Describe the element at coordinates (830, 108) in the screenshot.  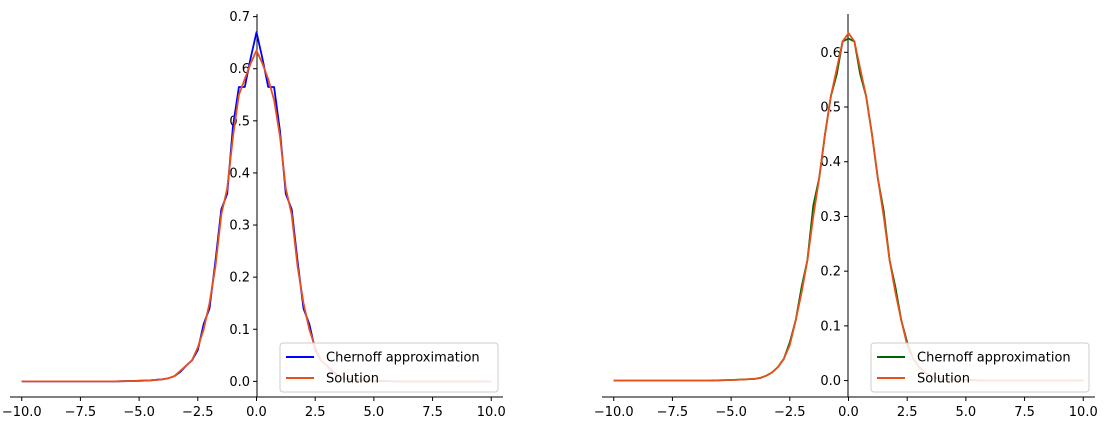
I see `y-tick-label: 0.5` at that location.